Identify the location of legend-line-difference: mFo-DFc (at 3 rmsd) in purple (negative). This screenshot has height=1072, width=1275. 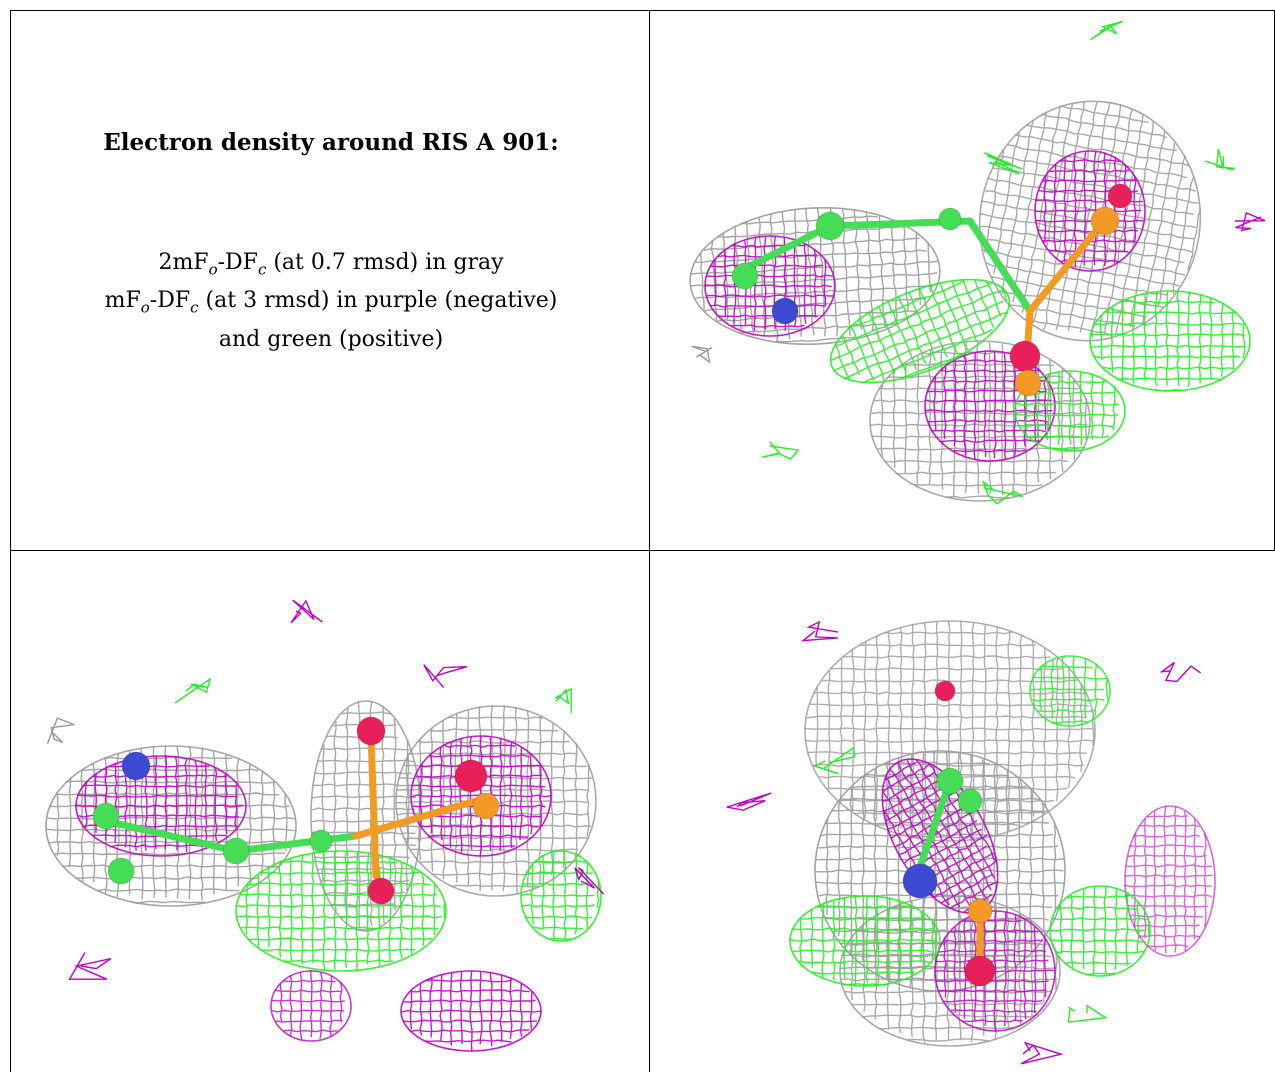
(331, 302).